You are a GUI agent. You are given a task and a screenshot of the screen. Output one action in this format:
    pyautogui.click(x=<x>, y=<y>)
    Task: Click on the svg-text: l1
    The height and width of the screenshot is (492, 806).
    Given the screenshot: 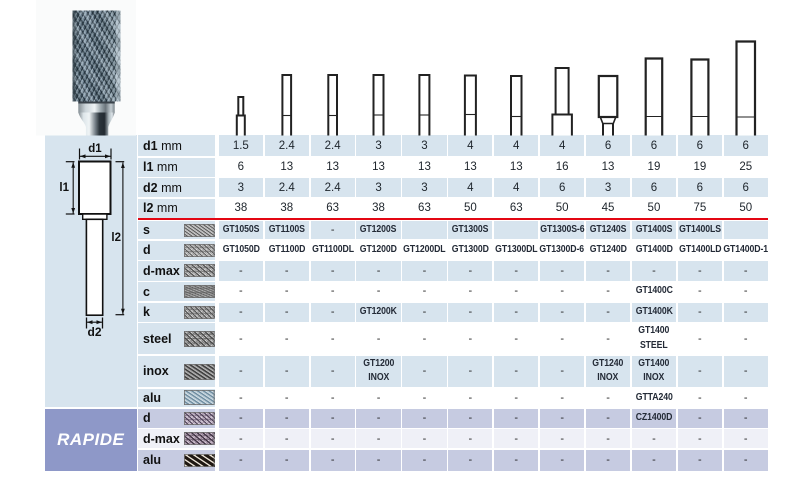 What is the action you would take?
    pyautogui.click(x=64, y=188)
    